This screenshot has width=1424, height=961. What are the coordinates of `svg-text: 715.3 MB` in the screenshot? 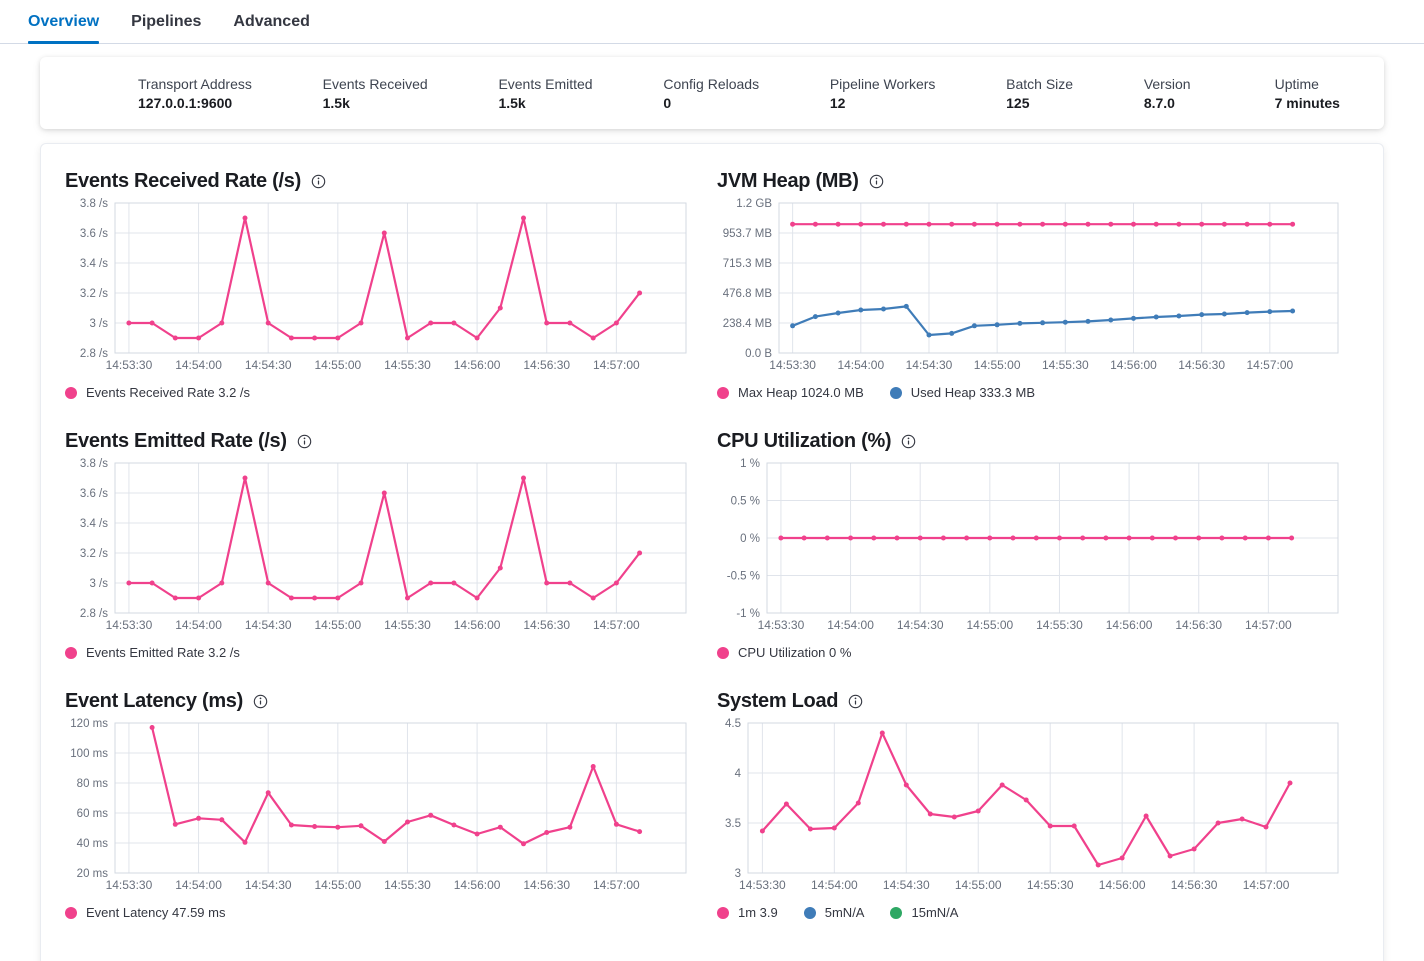 It's located at (748, 264).